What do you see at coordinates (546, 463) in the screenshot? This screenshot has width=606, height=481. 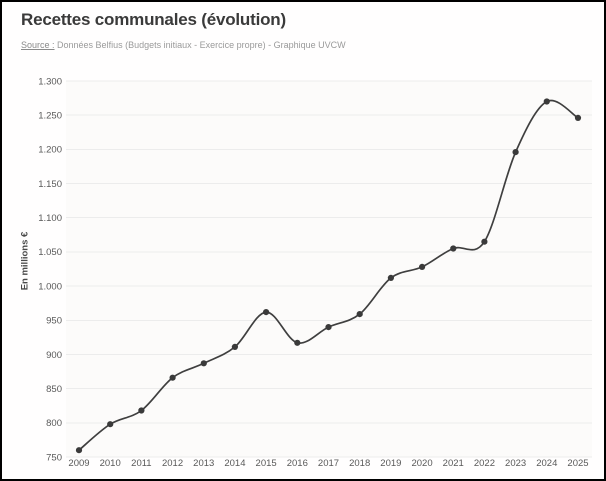 I see `x-tick-label: 2024` at bounding box center [546, 463].